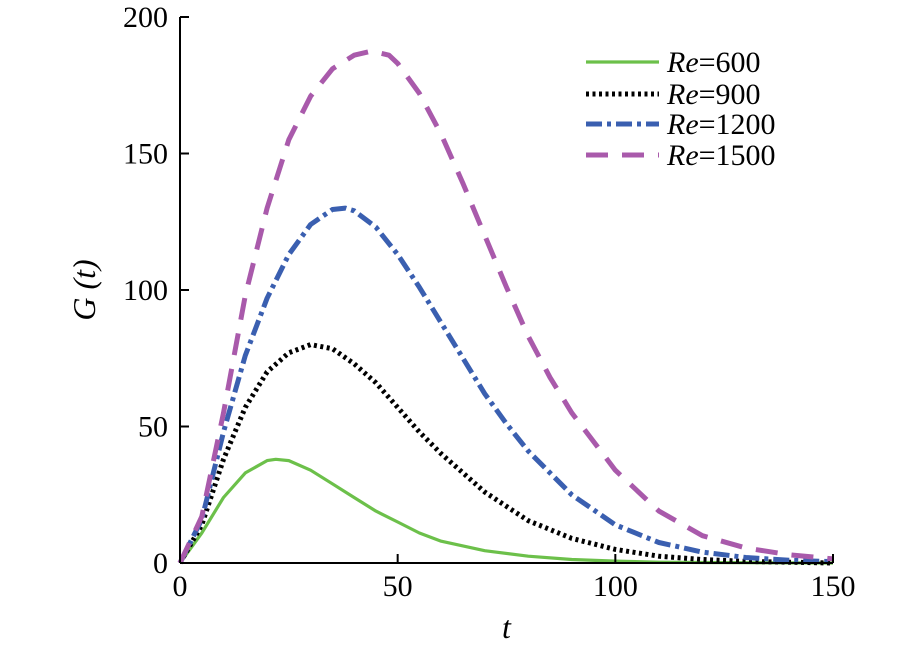  What do you see at coordinates (833, 586) in the screenshot?
I see `x-tick-label: 150` at bounding box center [833, 586].